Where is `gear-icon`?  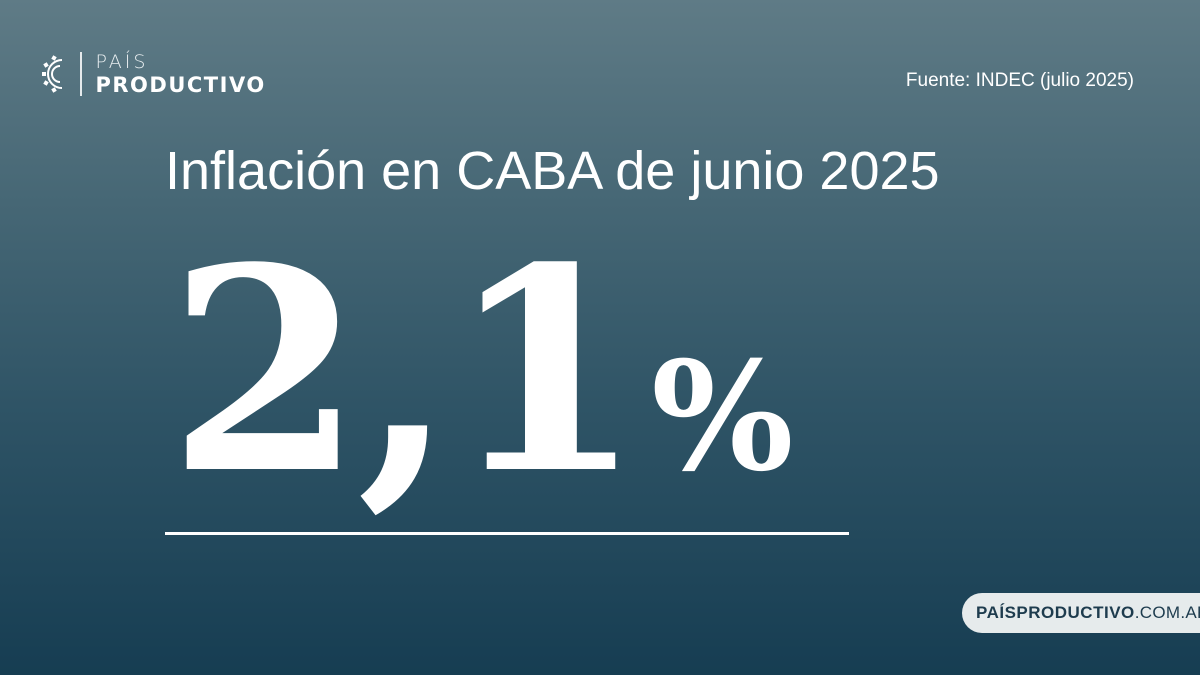
gear-icon is located at coordinates (52, 74).